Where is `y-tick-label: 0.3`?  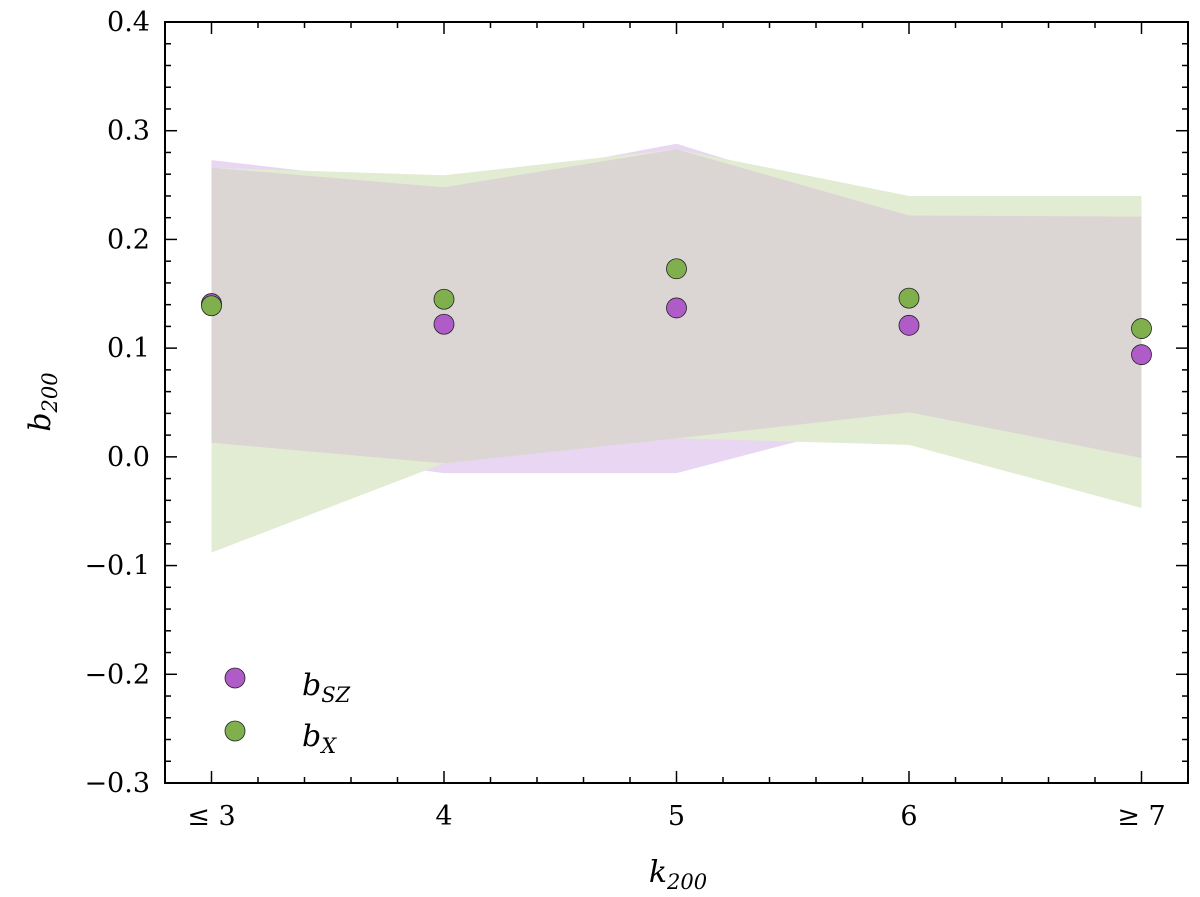 y-tick-label: 0.3 is located at coordinates (128, 131).